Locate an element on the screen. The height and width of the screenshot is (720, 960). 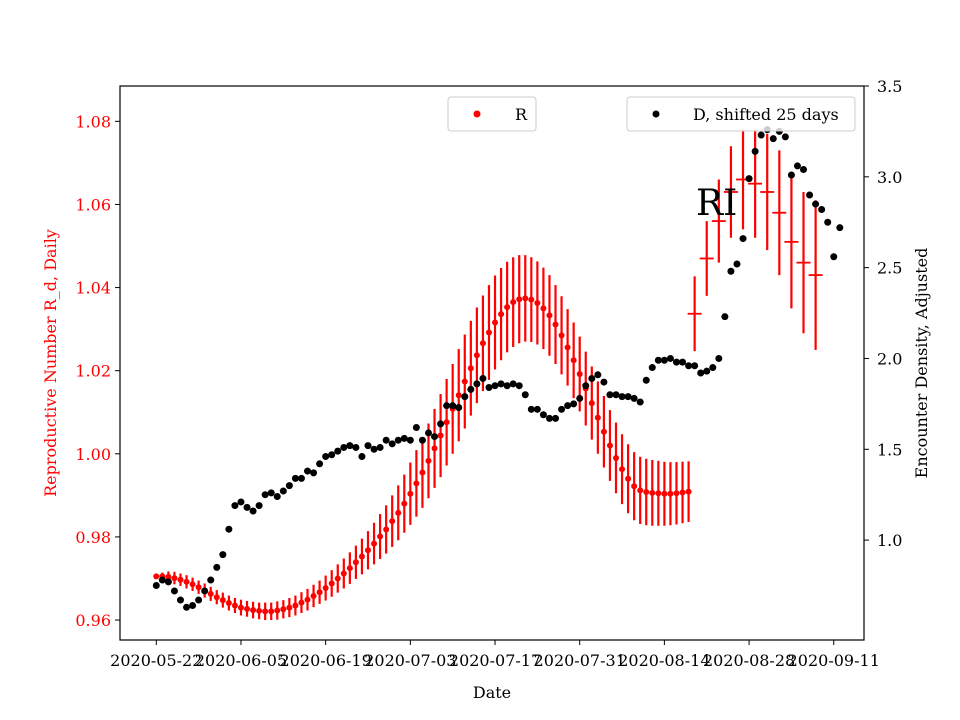
ri-annotation: RI is located at coordinates (716, 203).